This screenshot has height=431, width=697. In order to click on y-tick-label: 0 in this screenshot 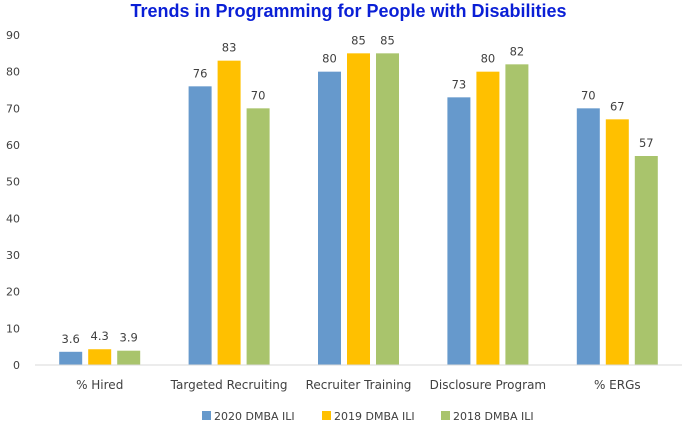, I will do `click(16, 365)`.